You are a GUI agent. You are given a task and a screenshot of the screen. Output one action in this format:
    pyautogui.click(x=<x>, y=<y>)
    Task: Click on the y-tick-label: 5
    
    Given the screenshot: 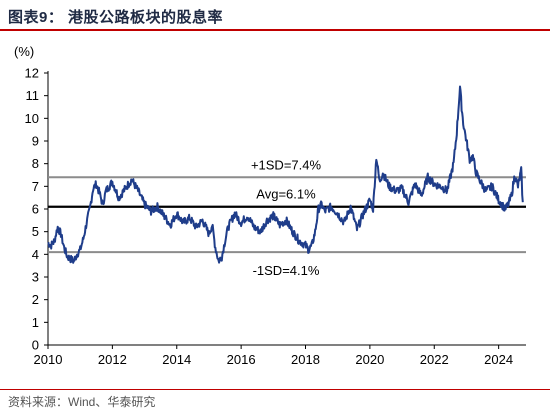 What is the action you would take?
    pyautogui.click(x=35, y=231)
    